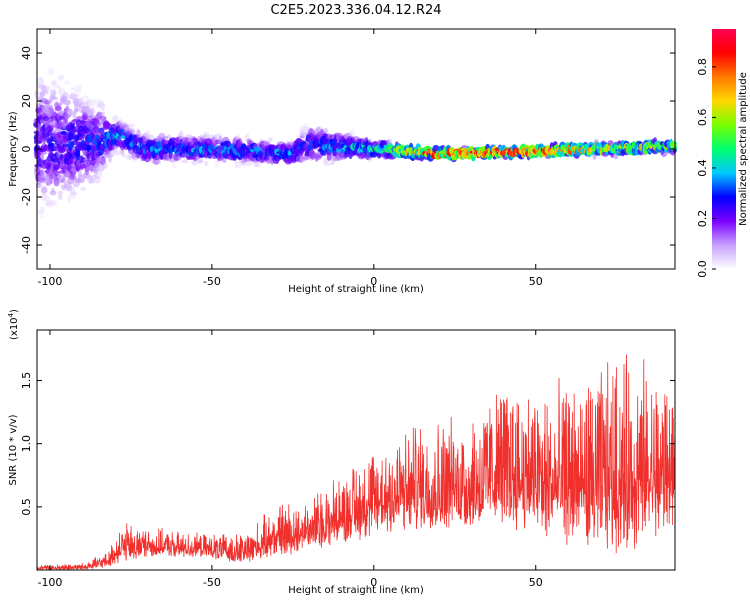 This screenshot has height=600, width=750. Describe the element at coordinates (26, 381) in the screenshot. I see `snr-y-tick-label: 1.5` at that location.